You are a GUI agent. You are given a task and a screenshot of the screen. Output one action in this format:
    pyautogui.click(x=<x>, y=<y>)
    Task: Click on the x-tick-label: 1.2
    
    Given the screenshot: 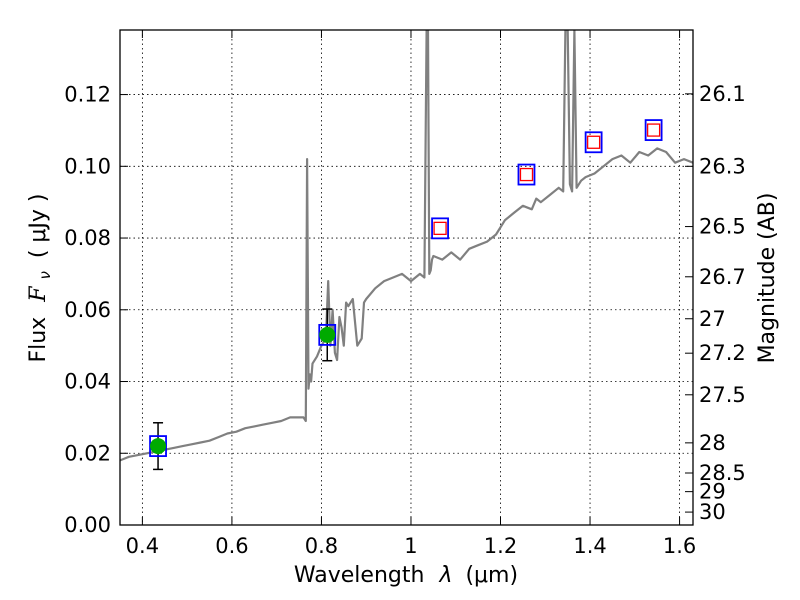 What is the action you would take?
    pyautogui.click(x=500, y=546)
    